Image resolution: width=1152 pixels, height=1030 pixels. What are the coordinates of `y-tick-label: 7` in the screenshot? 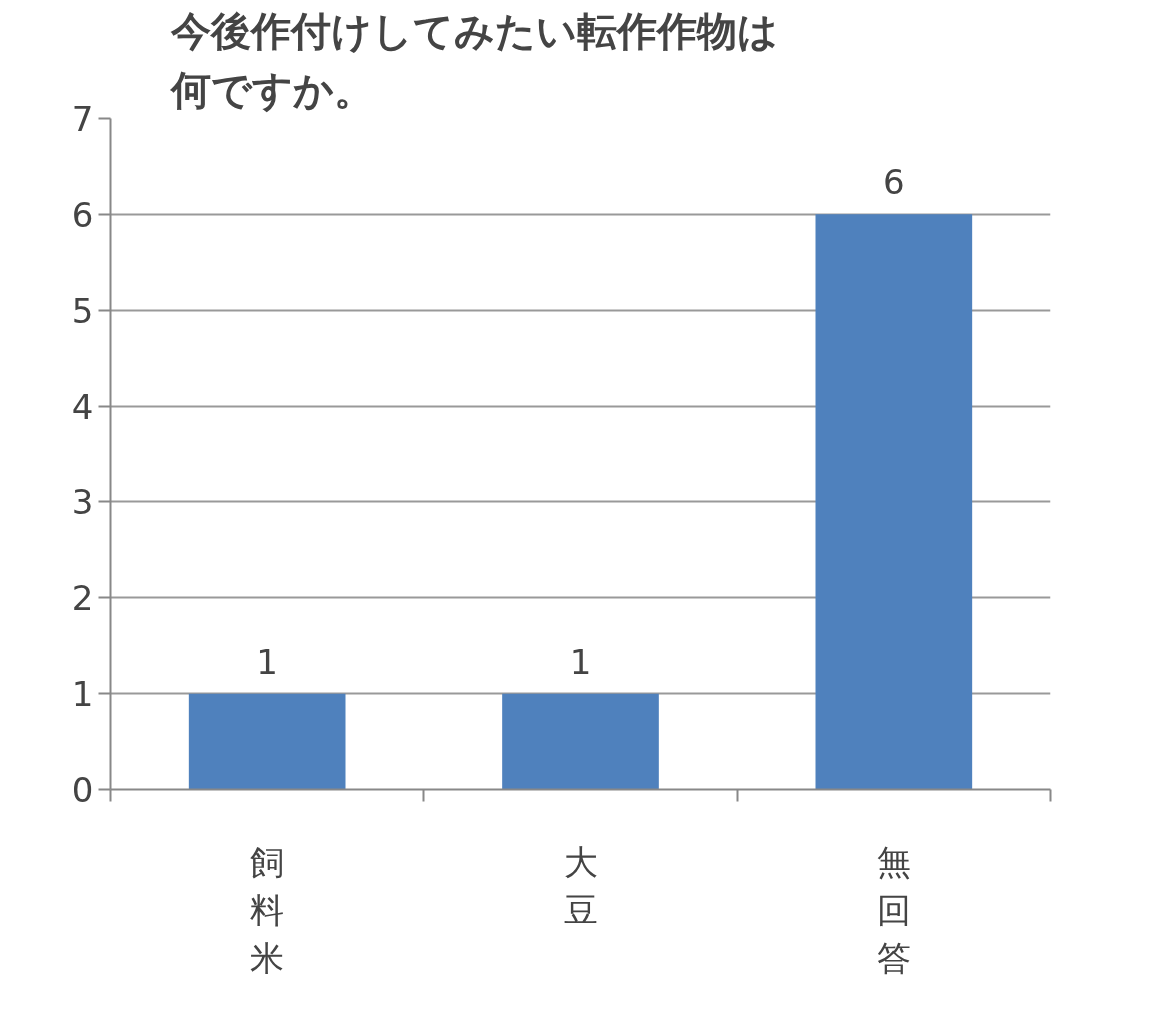 It's located at (82, 119).